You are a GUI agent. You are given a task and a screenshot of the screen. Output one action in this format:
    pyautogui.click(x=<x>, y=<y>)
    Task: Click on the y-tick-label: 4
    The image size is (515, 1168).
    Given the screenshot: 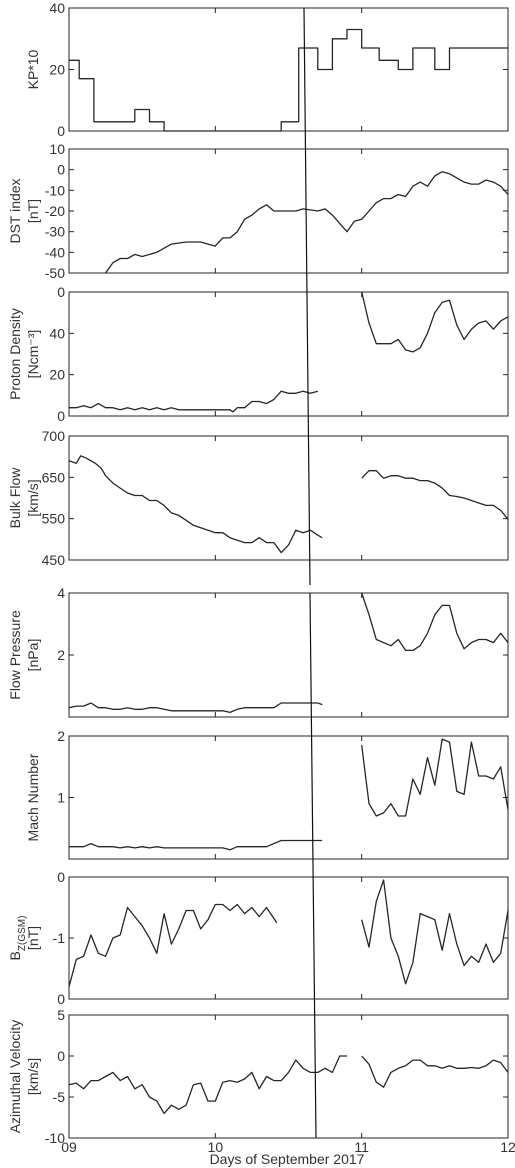 What is the action you would take?
    pyautogui.click(x=61, y=593)
    